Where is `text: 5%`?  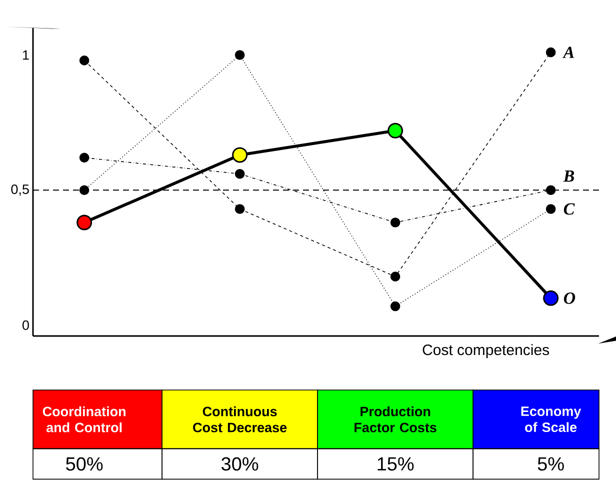
text: 5% is located at coordinates (551, 464).